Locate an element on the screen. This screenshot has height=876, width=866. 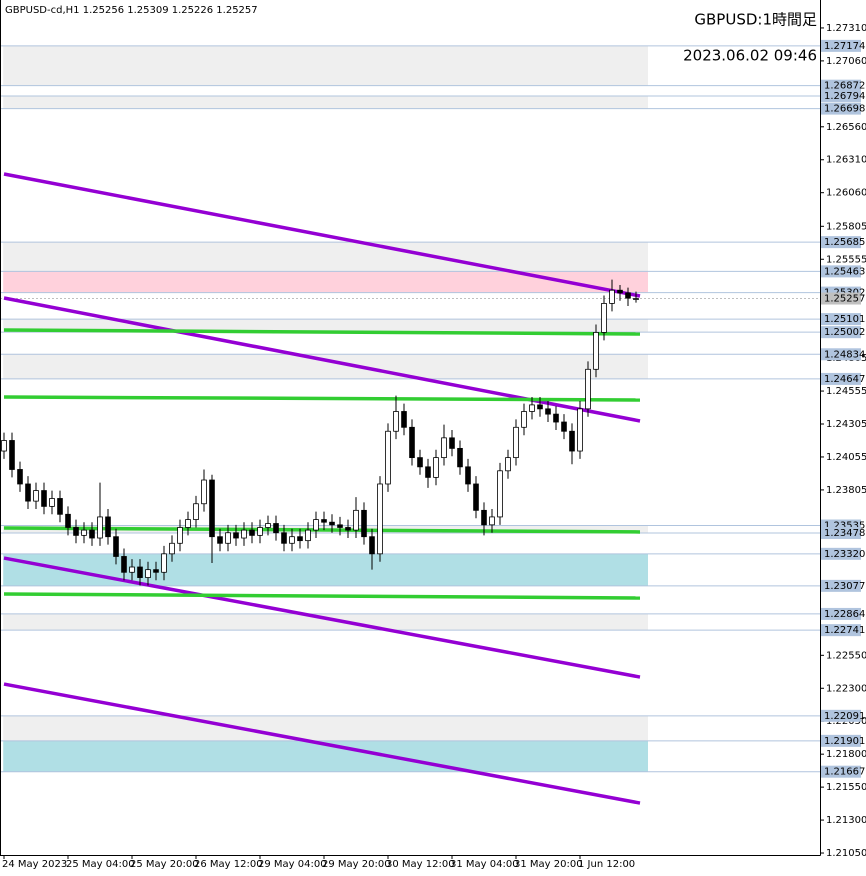
x-tick-label: 31 May 04:00 is located at coordinates (484, 864).